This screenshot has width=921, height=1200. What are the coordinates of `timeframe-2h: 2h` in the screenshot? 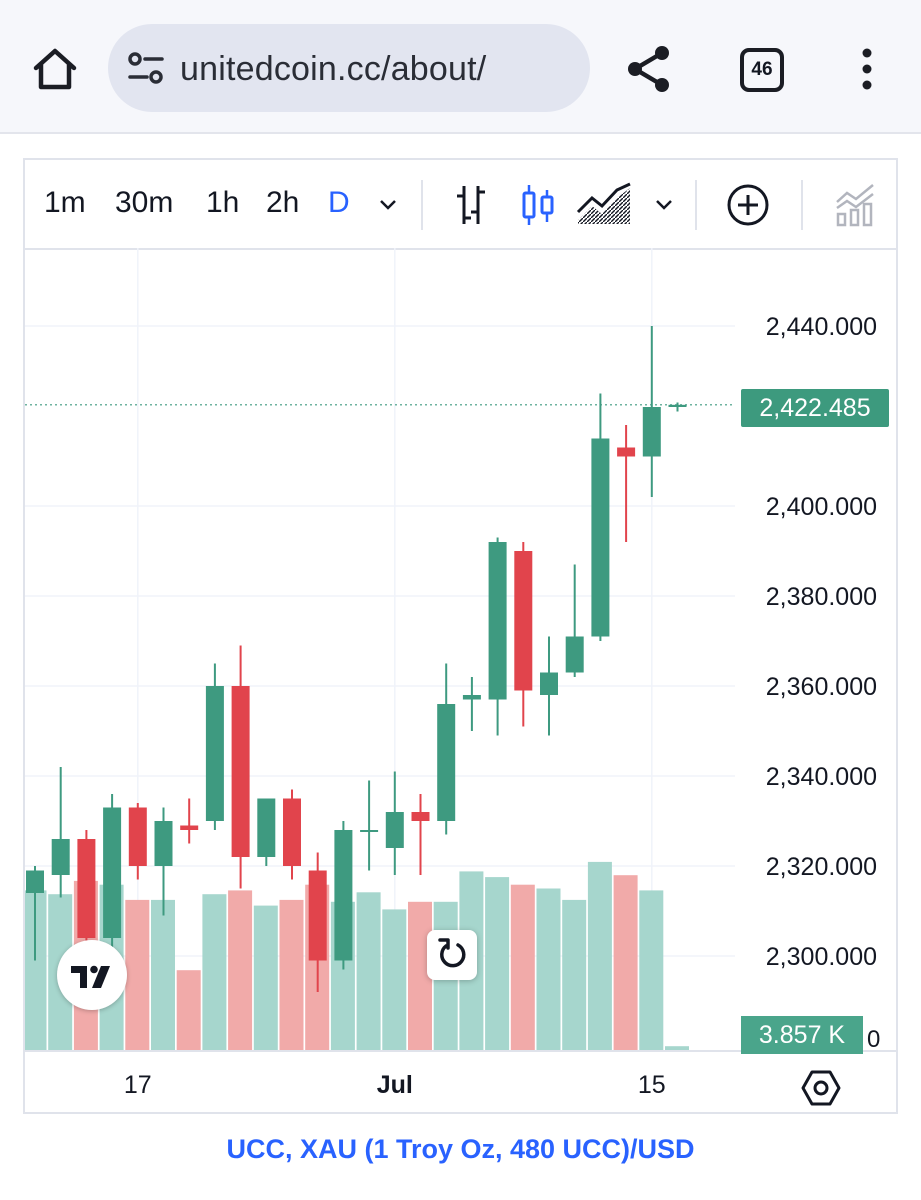 It's located at (283, 202).